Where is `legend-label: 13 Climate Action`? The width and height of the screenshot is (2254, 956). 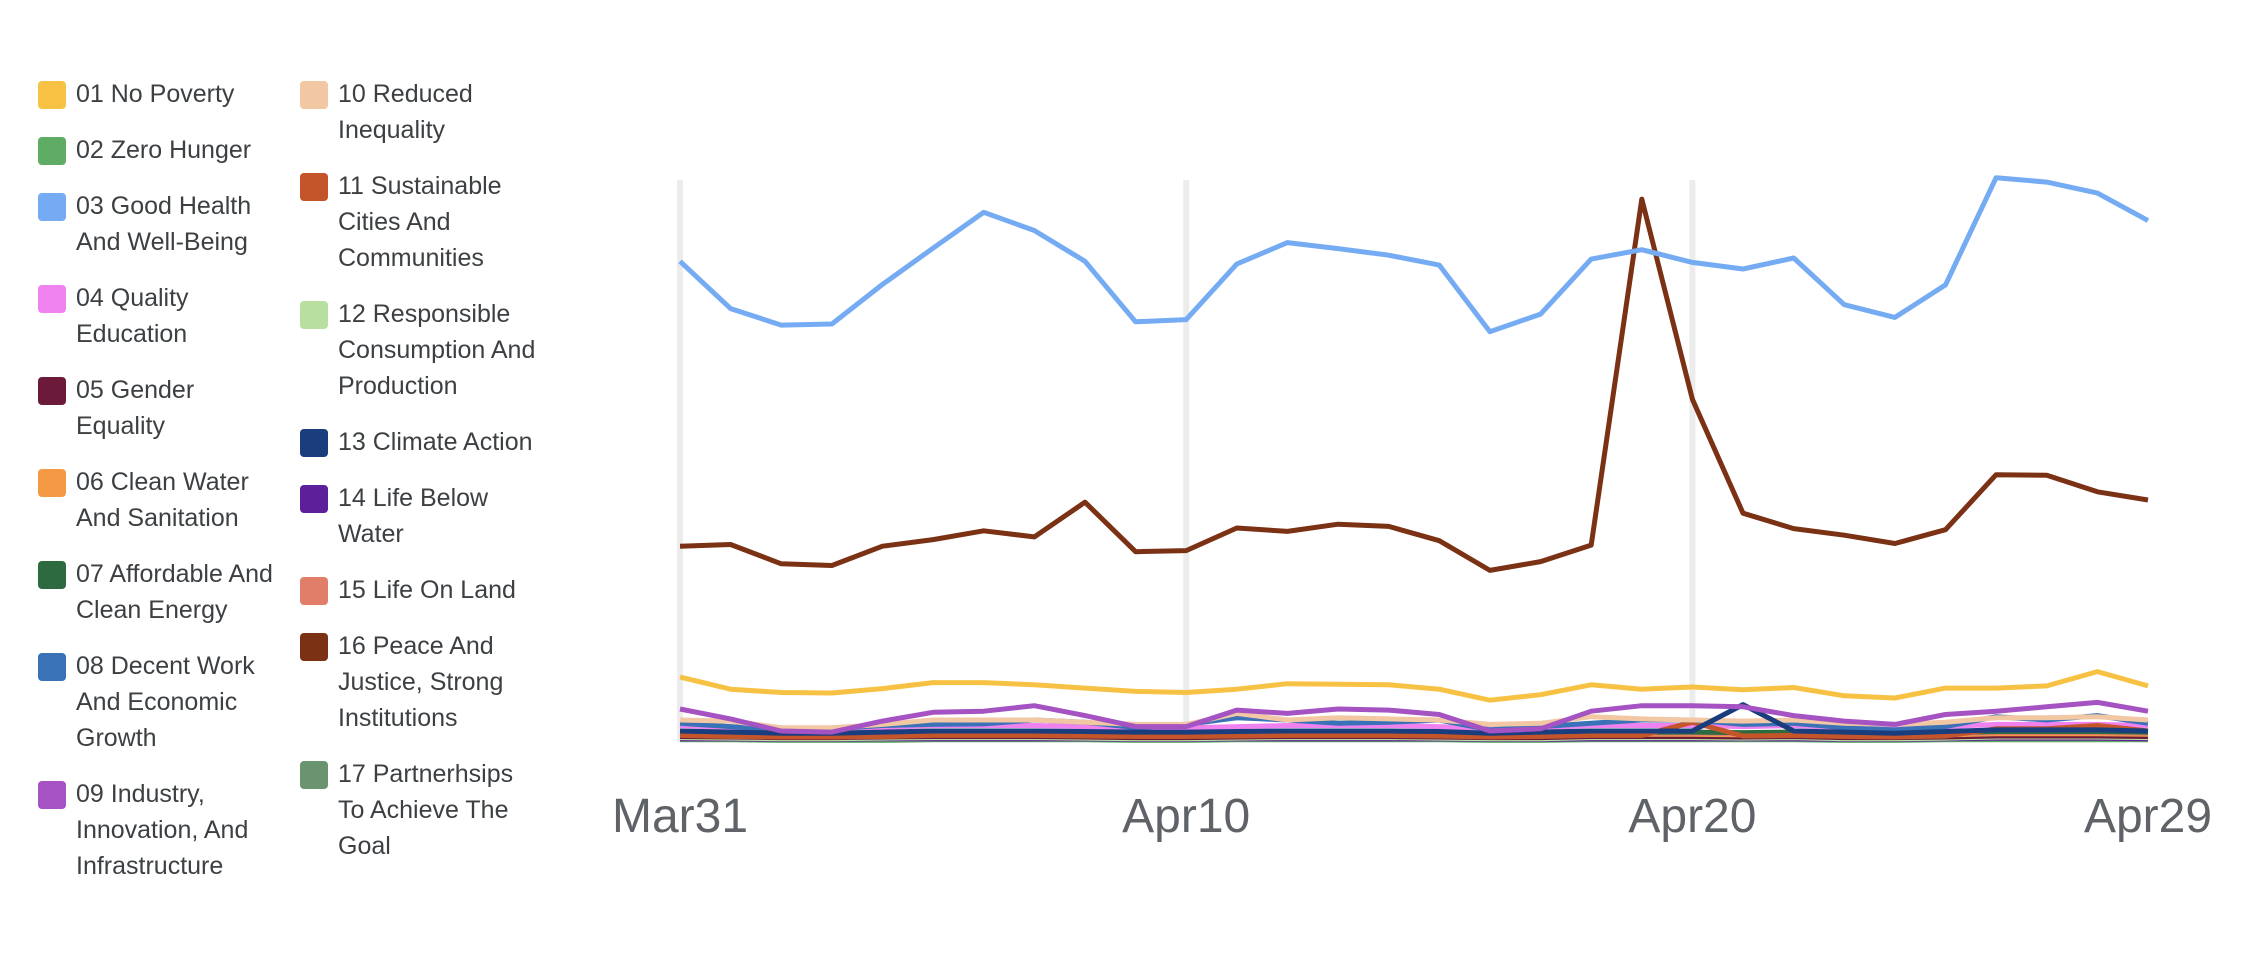 legend-label: 13 Climate Action is located at coordinates (435, 442).